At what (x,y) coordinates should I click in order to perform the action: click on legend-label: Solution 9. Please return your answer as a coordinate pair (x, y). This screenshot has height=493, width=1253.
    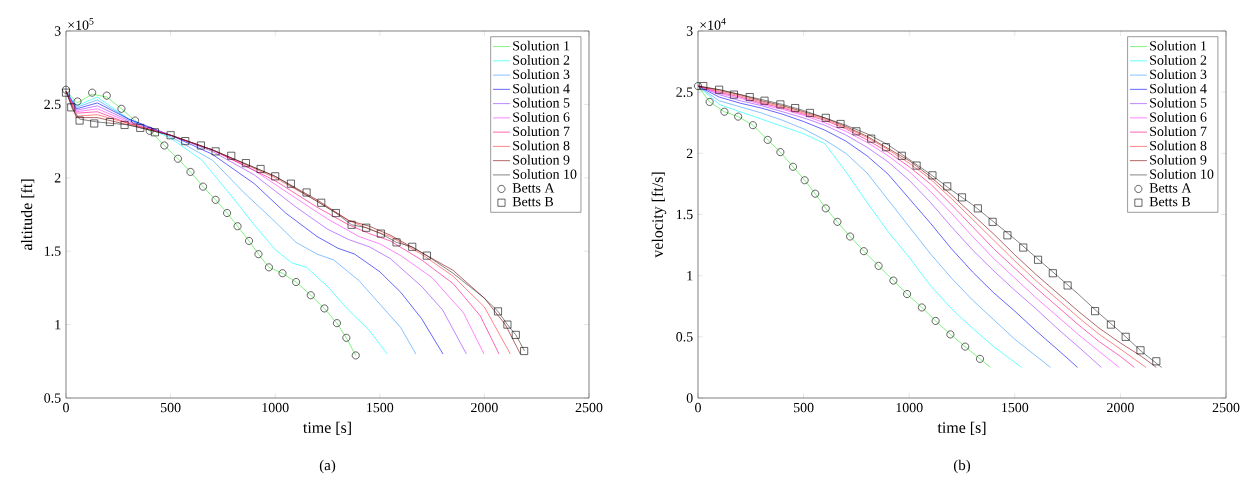
    Looking at the image, I should click on (541, 159).